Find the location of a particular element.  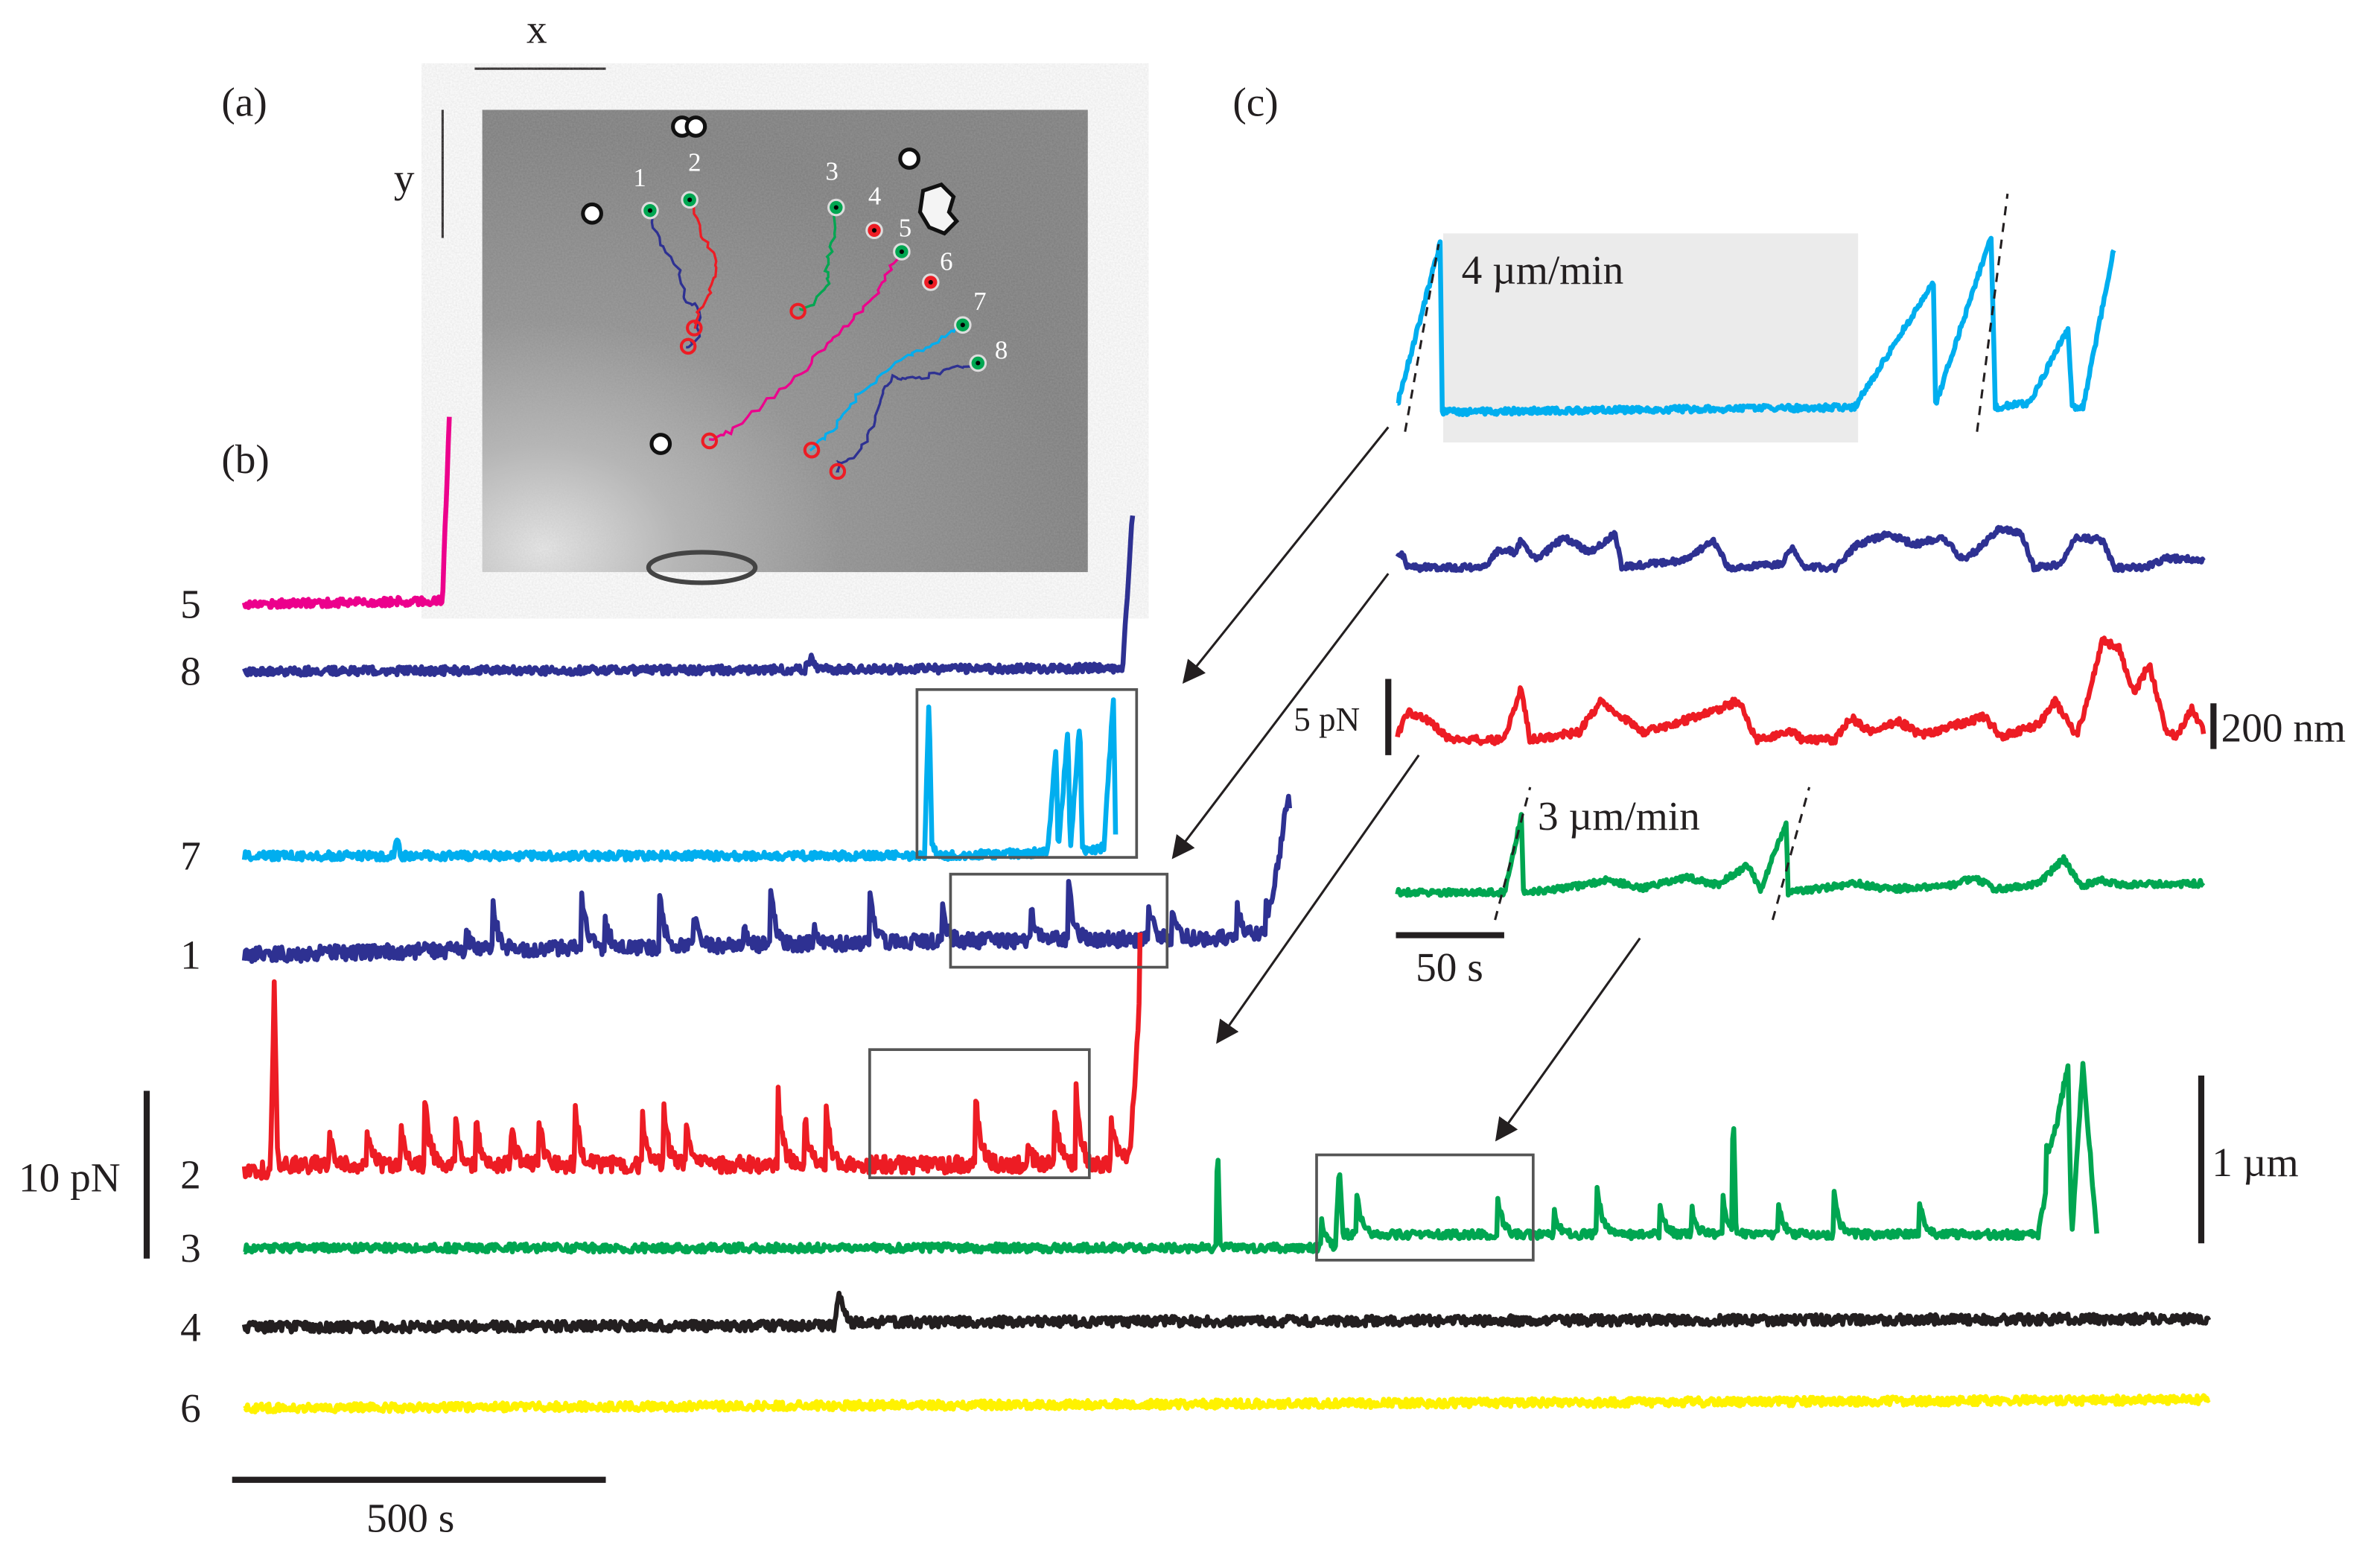

trace-label-6: 6 is located at coordinates (190, 1408).